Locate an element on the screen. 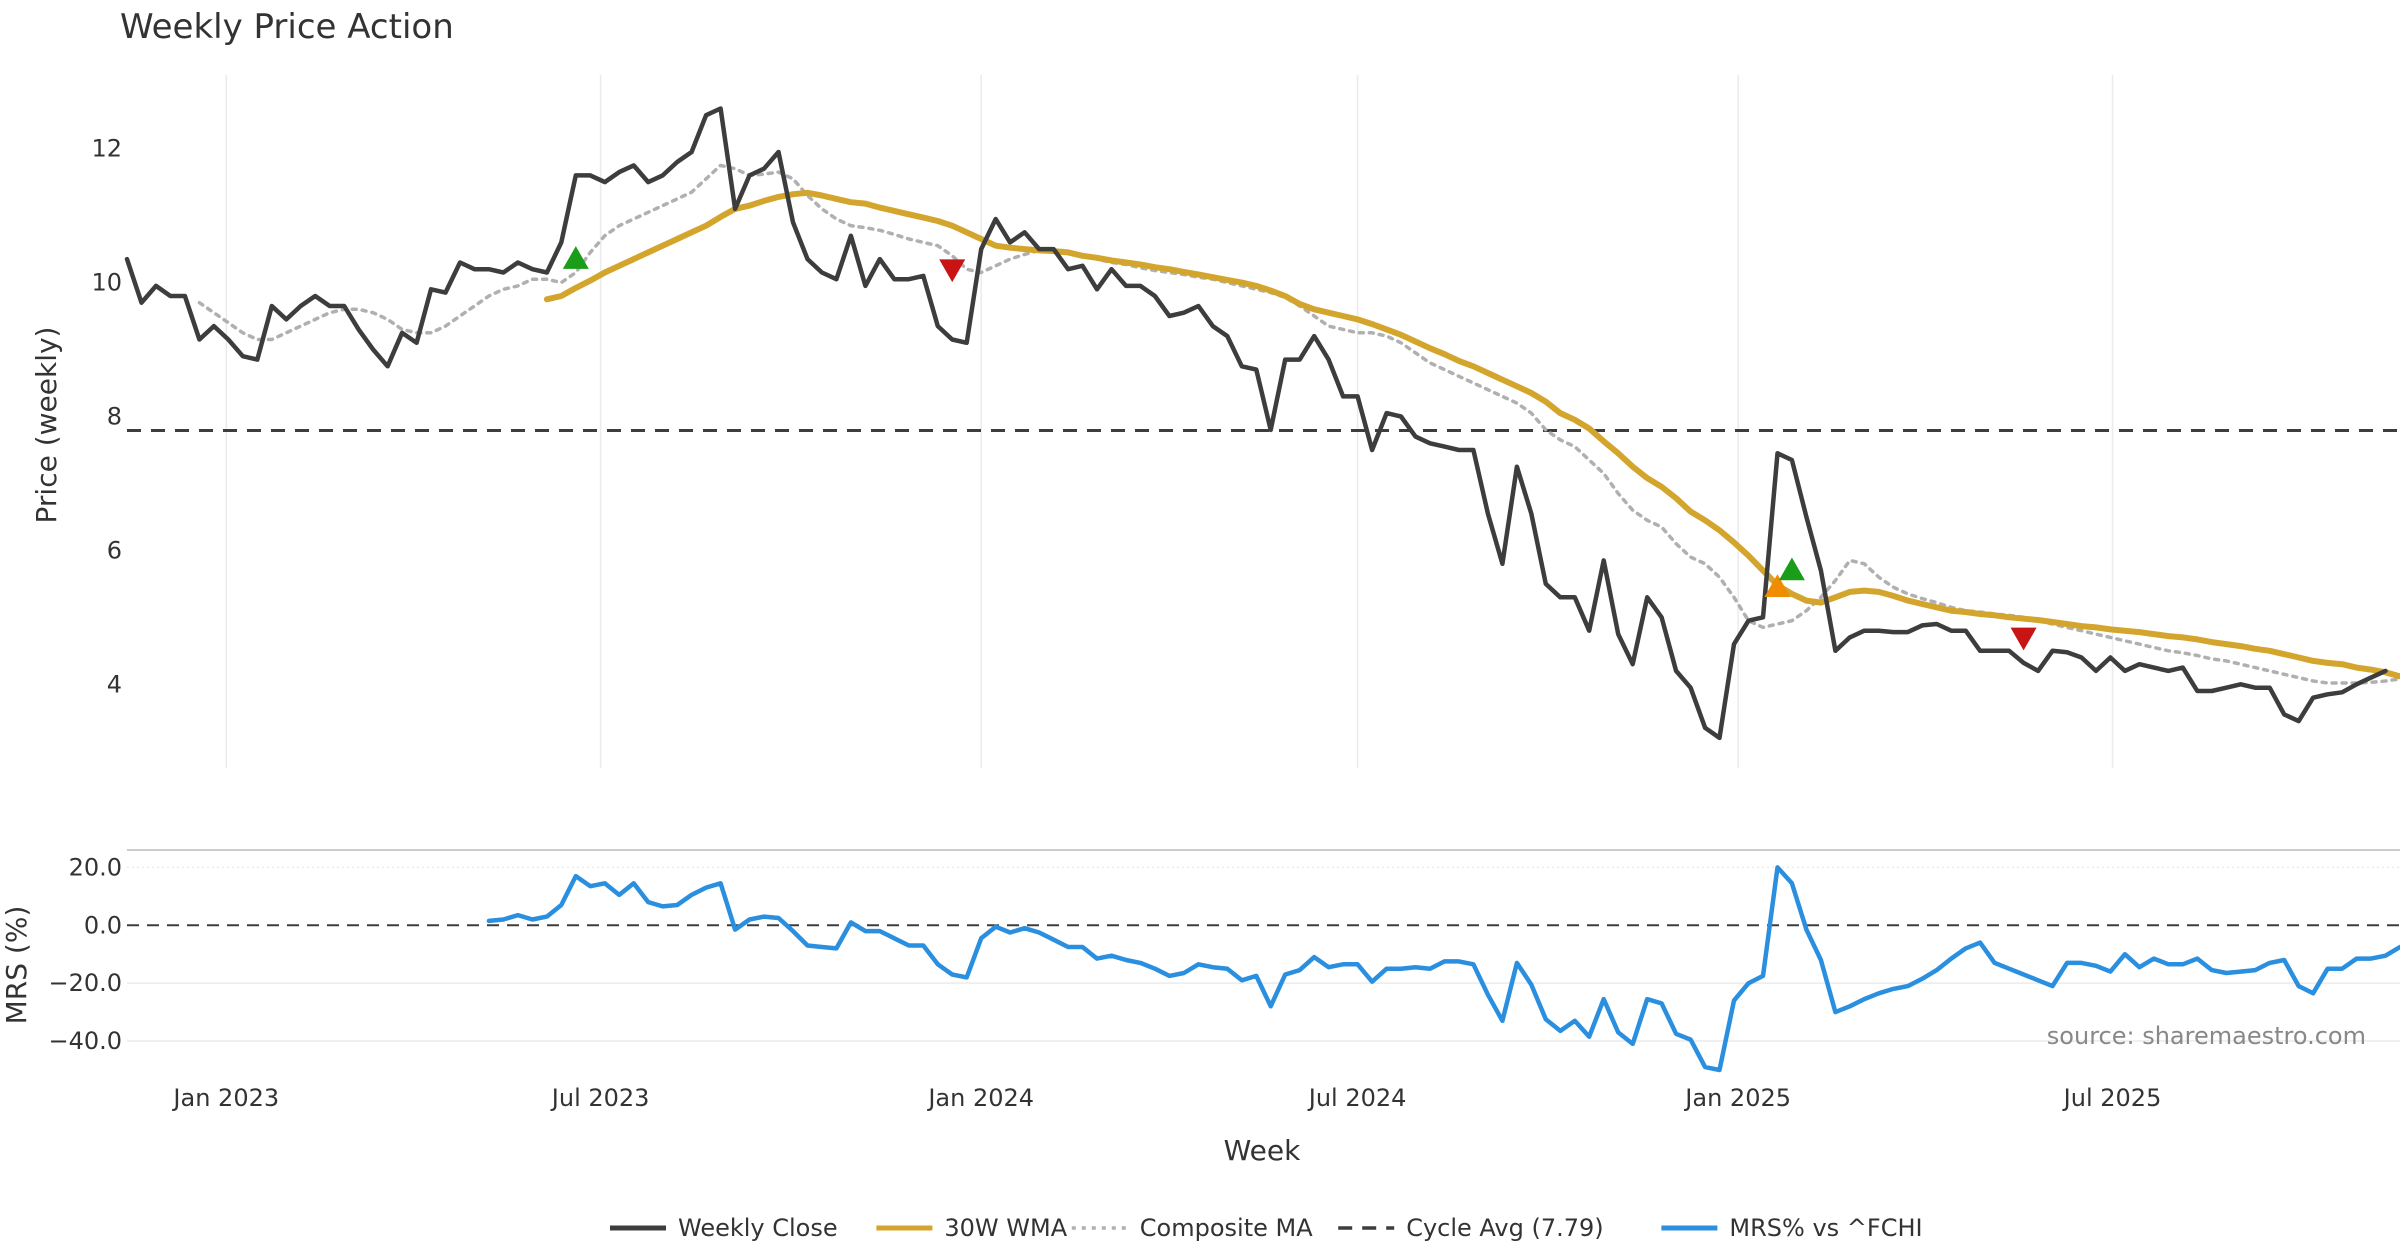 Image resolution: width=2400 pixels, height=1260 pixels. price-y-tick-label: 6 is located at coordinates (114, 550).